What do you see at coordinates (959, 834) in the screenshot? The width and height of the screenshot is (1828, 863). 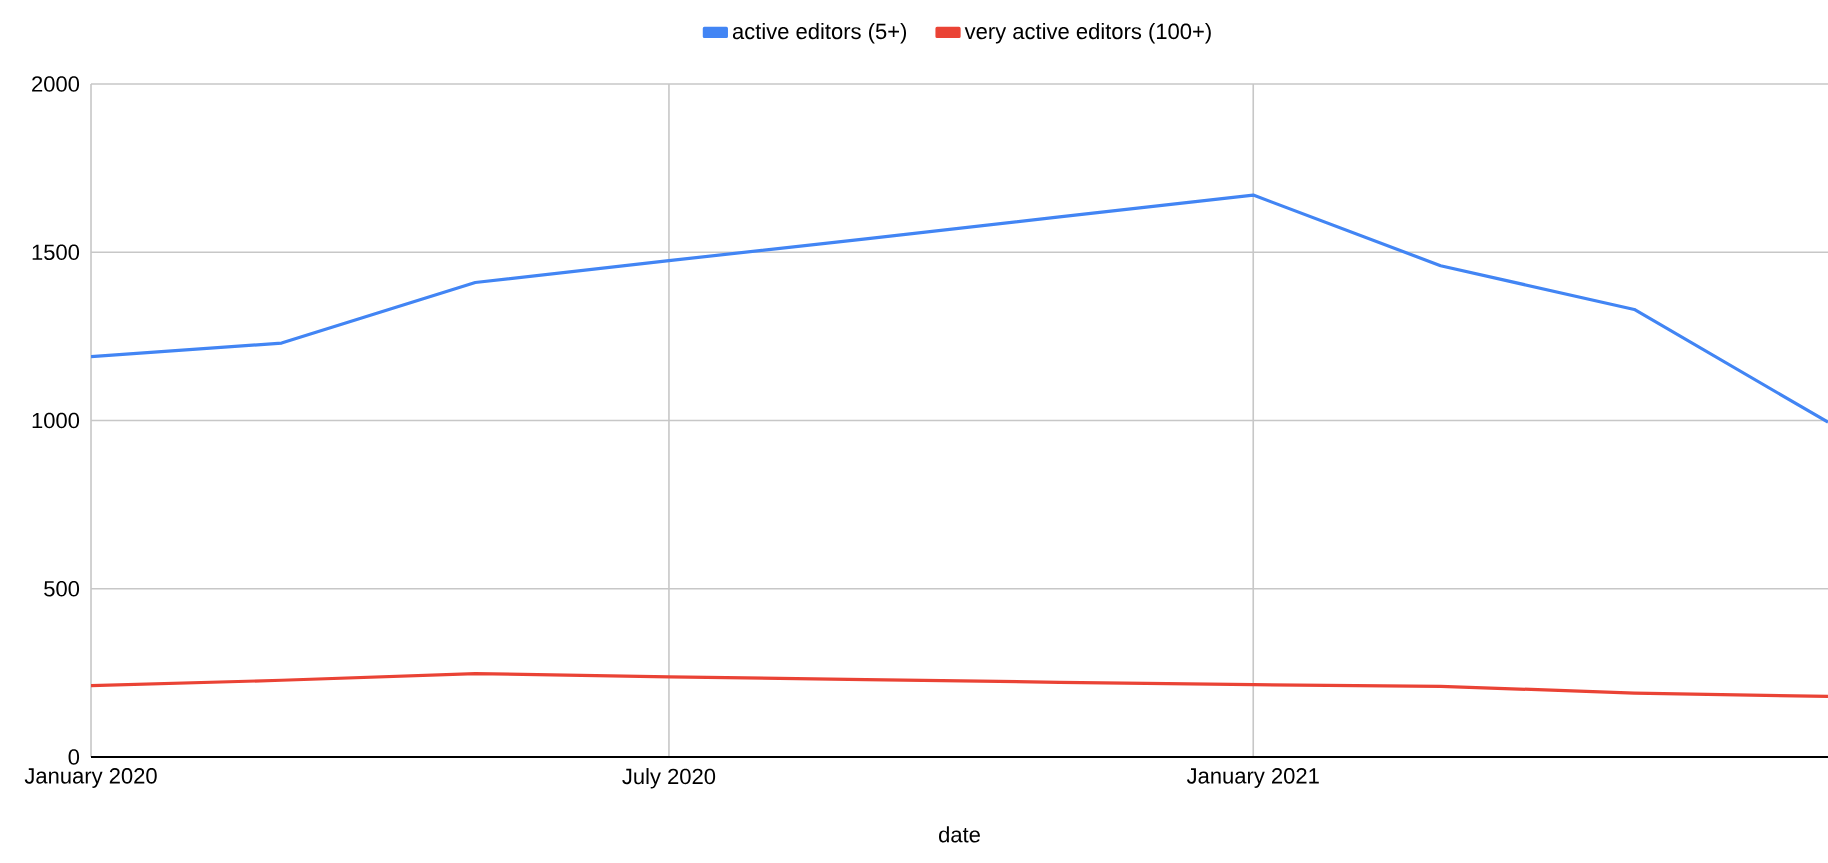 I see `x-axis-title: date` at bounding box center [959, 834].